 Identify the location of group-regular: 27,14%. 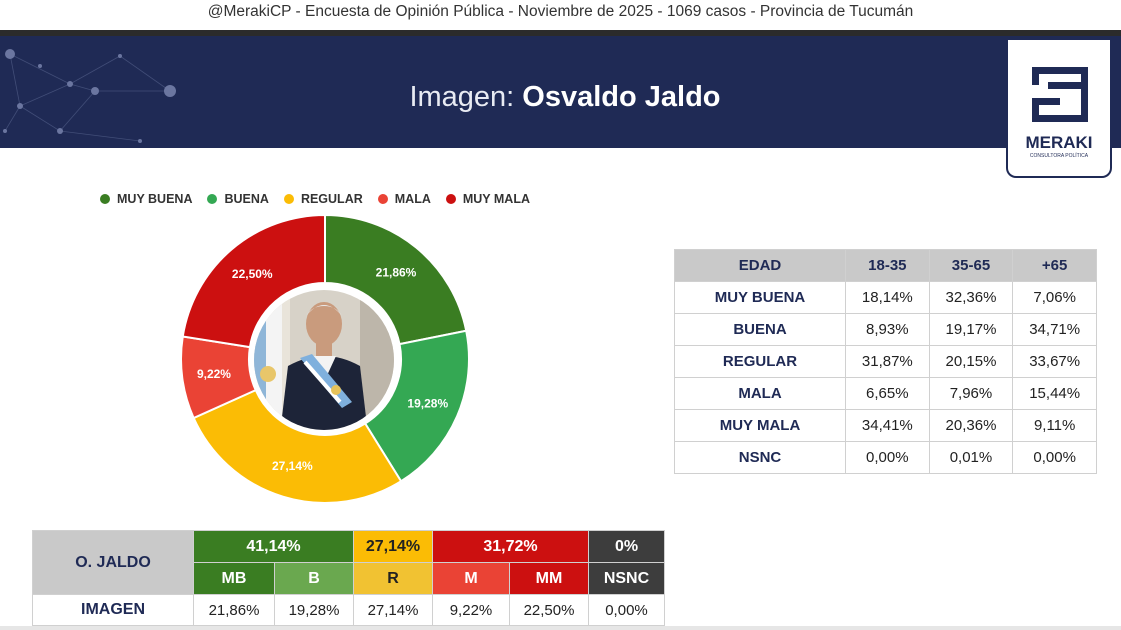
(393, 546).